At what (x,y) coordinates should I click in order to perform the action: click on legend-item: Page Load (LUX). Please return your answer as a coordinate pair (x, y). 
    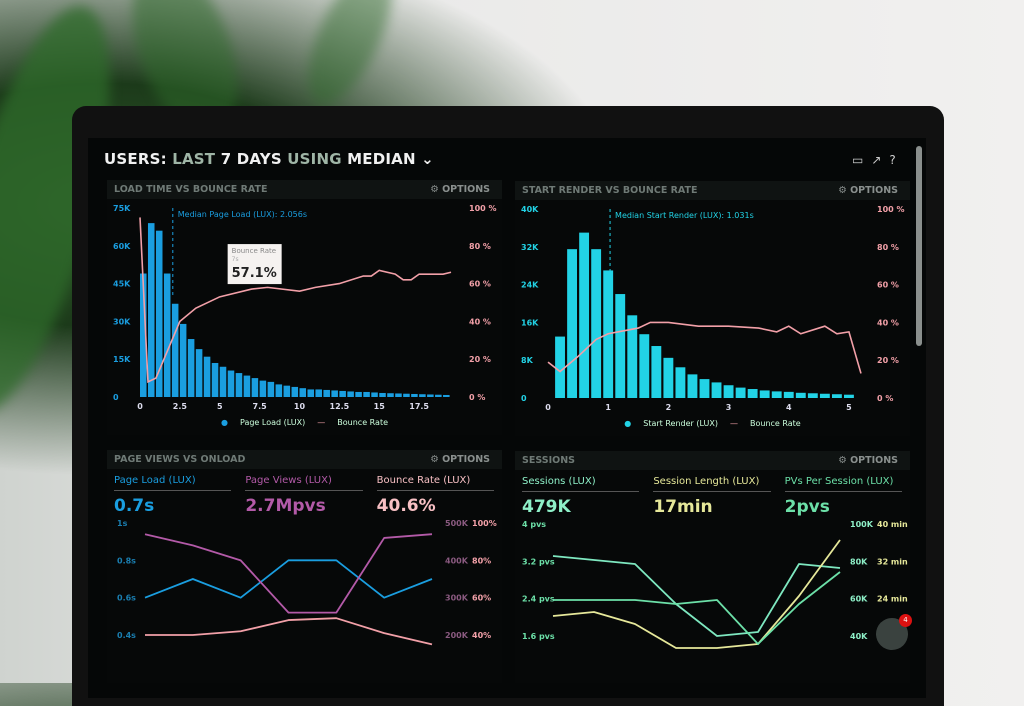
    Looking at the image, I should click on (272, 422).